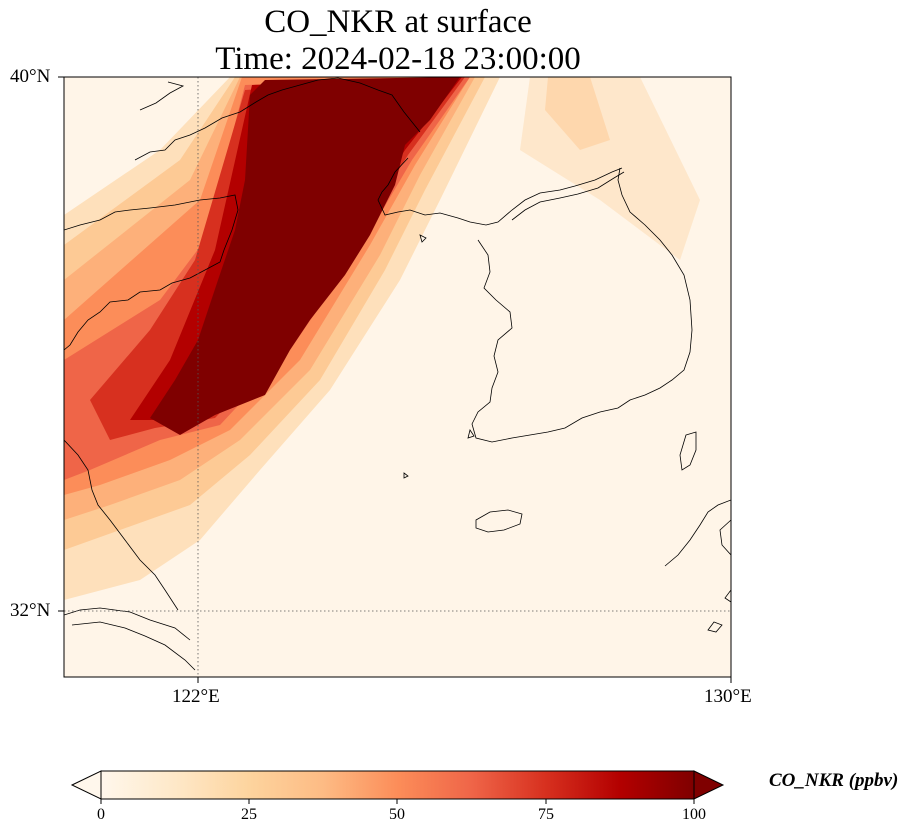  I want to click on colorbar-tick-label: 25, so click(249, 814).